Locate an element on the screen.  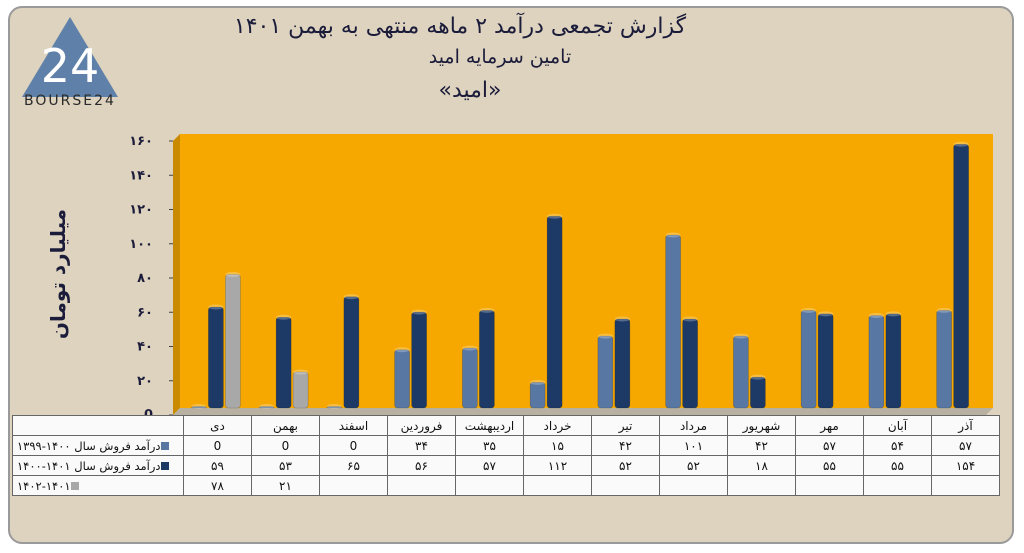
ticker-symbol: «امید» is located at coordinates (470, 90).